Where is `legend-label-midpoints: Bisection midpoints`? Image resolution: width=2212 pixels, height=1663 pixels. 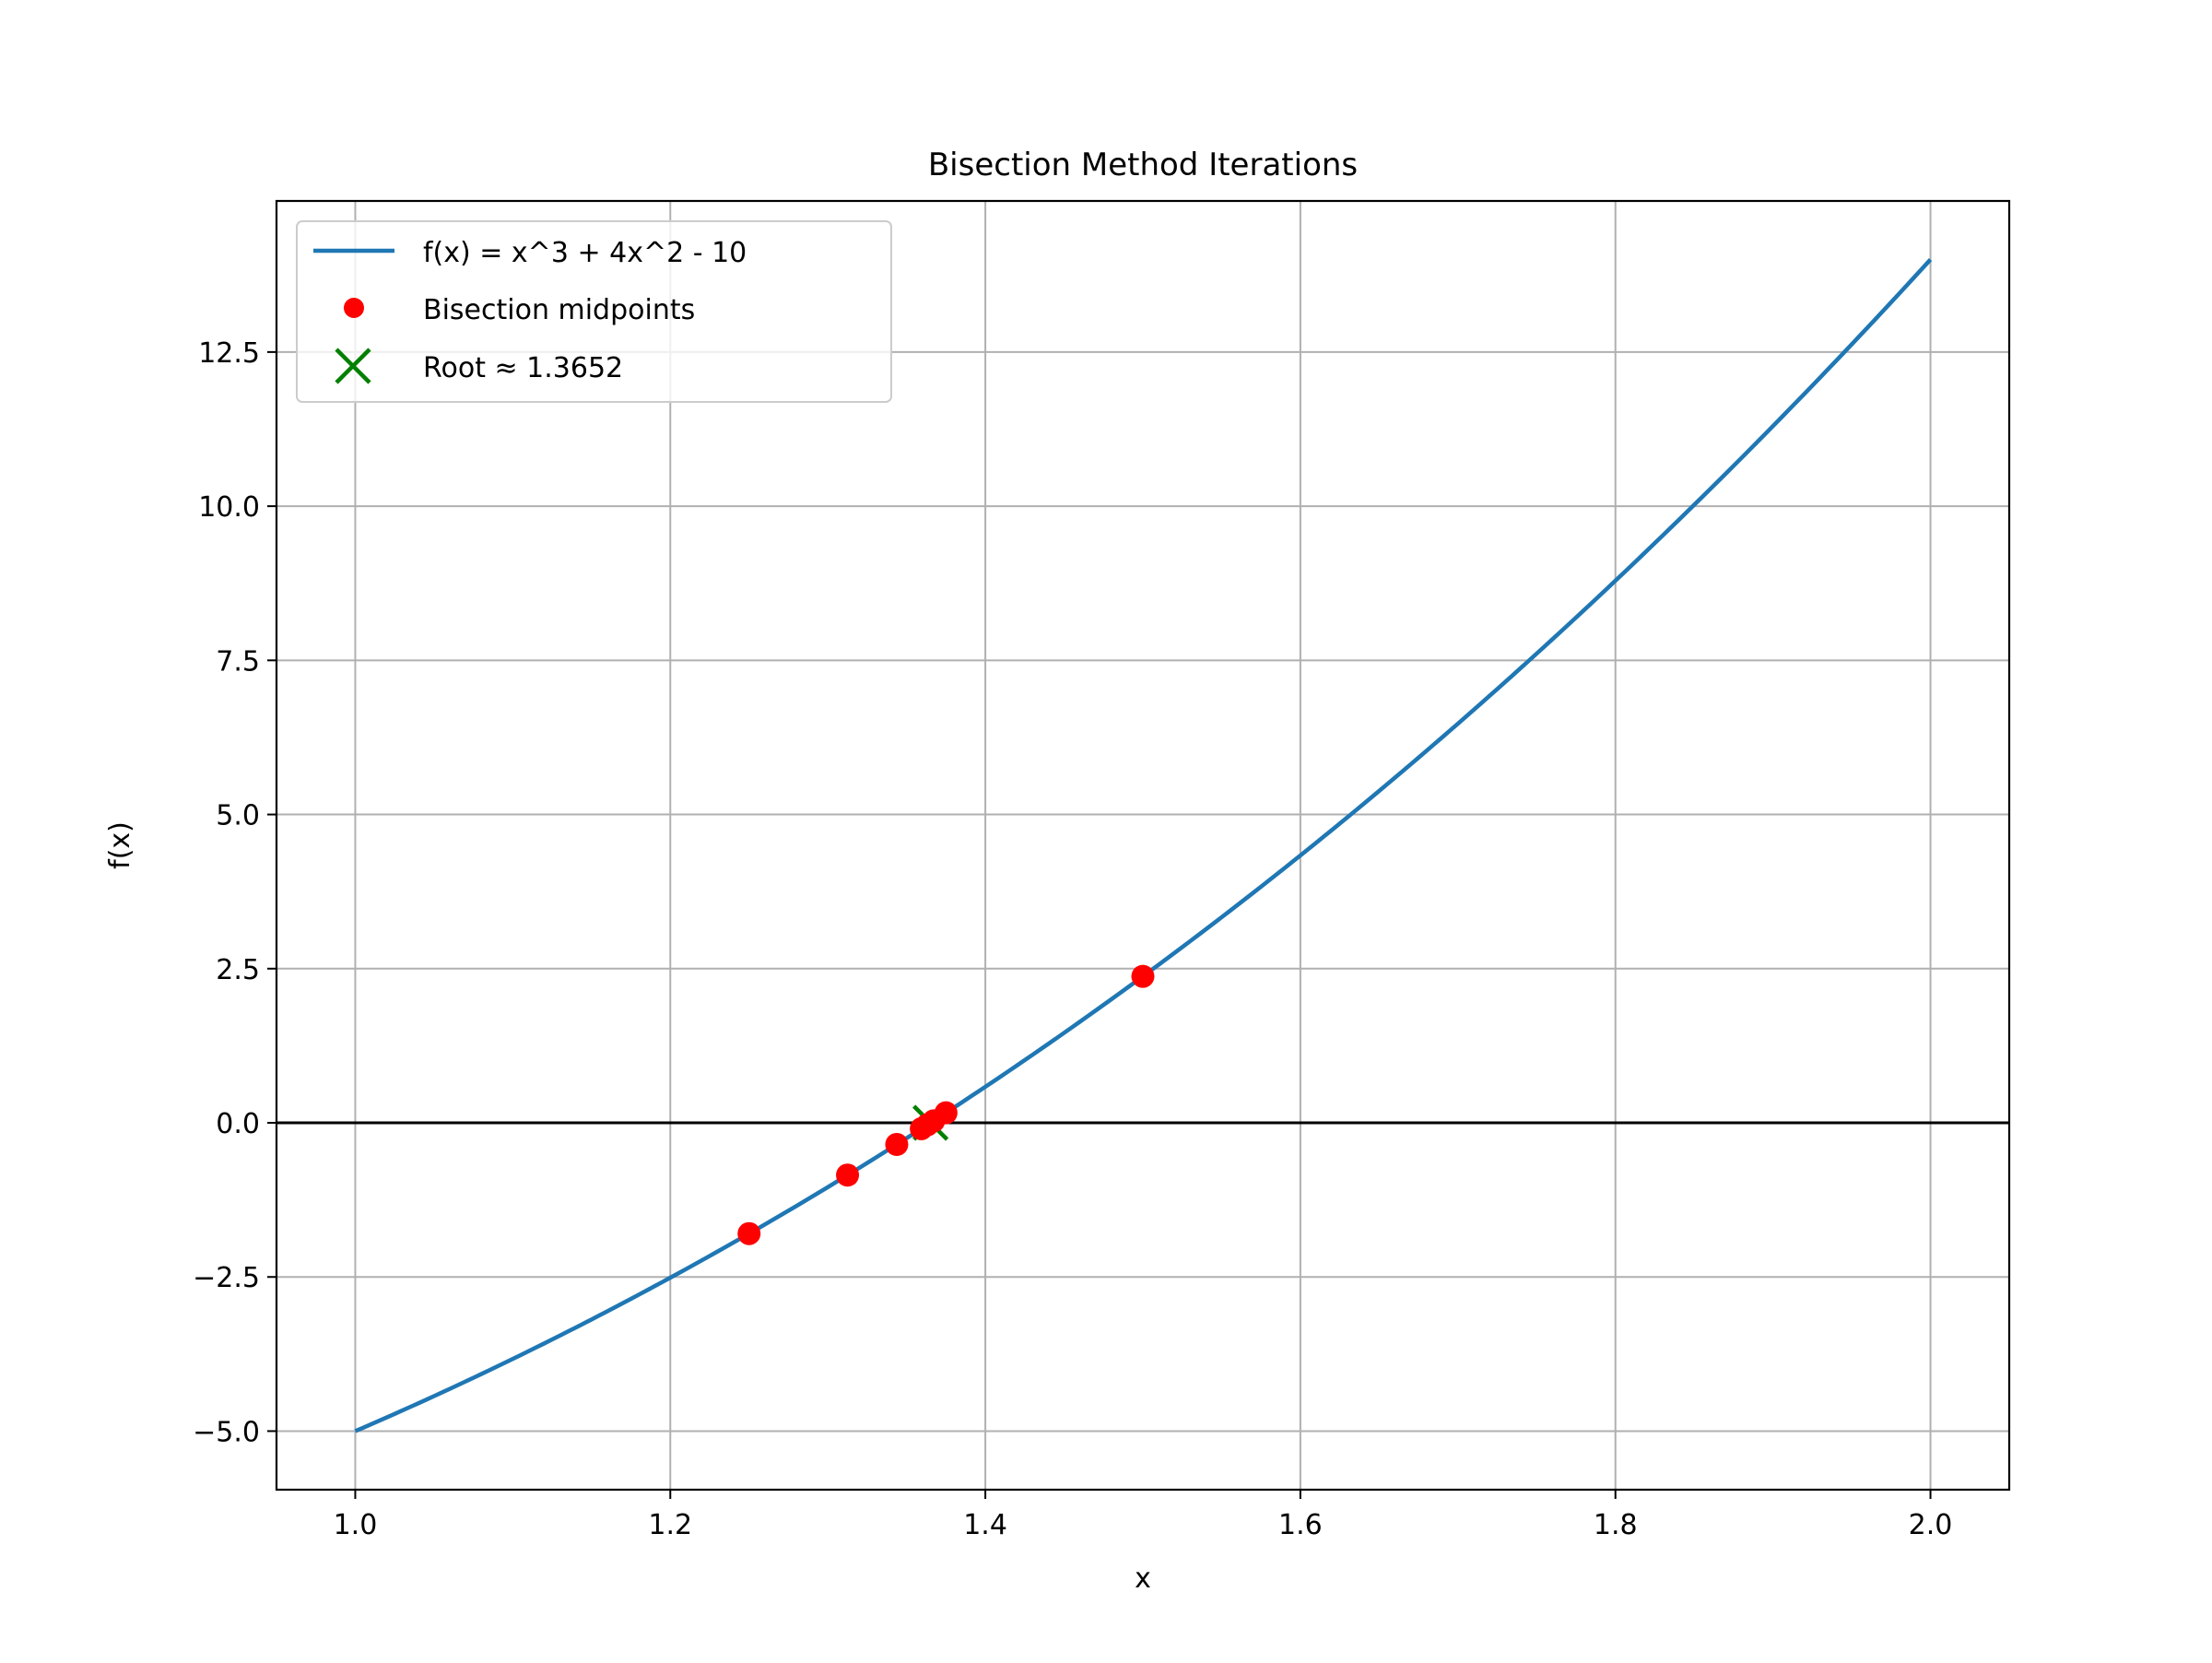 legend-label-midpoints: Bisection midpoints is located at coordinates (559, 310).